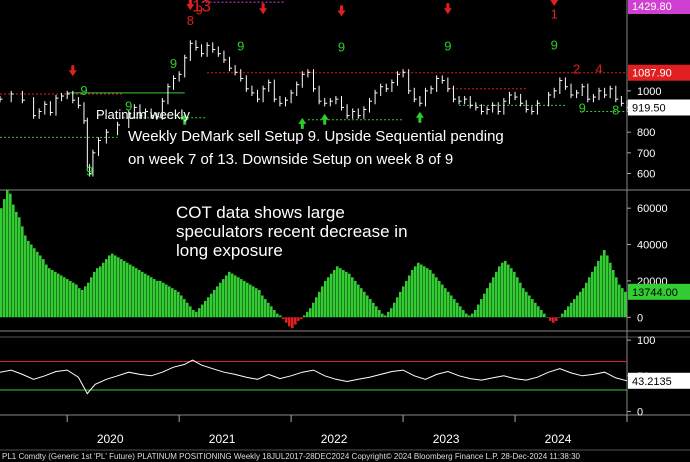  Describe the element at coordinates (652, 7) in the screenshot. I see `price-value-badge-label: 1429.80` at that location.